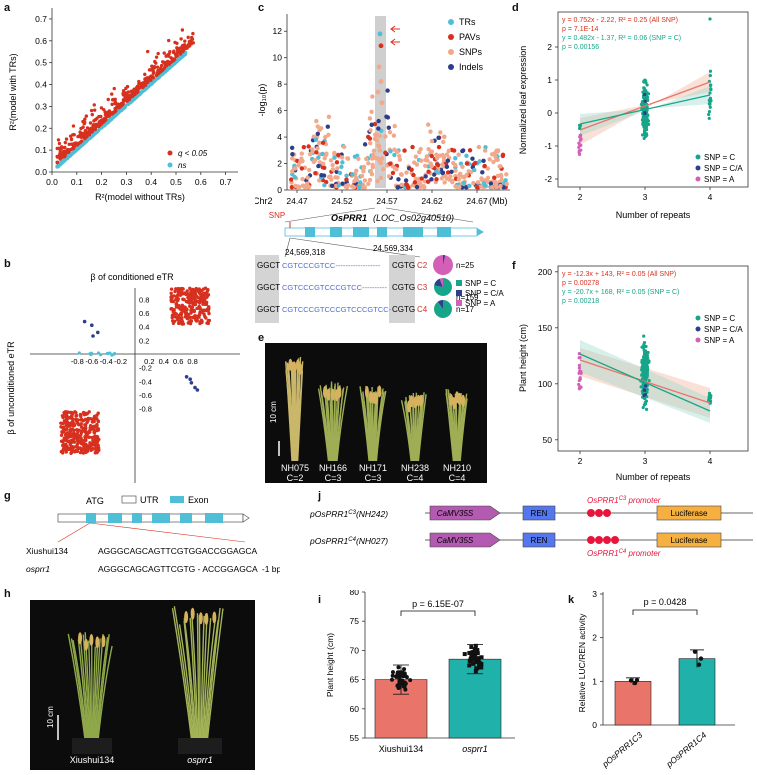  I want to click on i-ytick: 70, so click(355, 650).